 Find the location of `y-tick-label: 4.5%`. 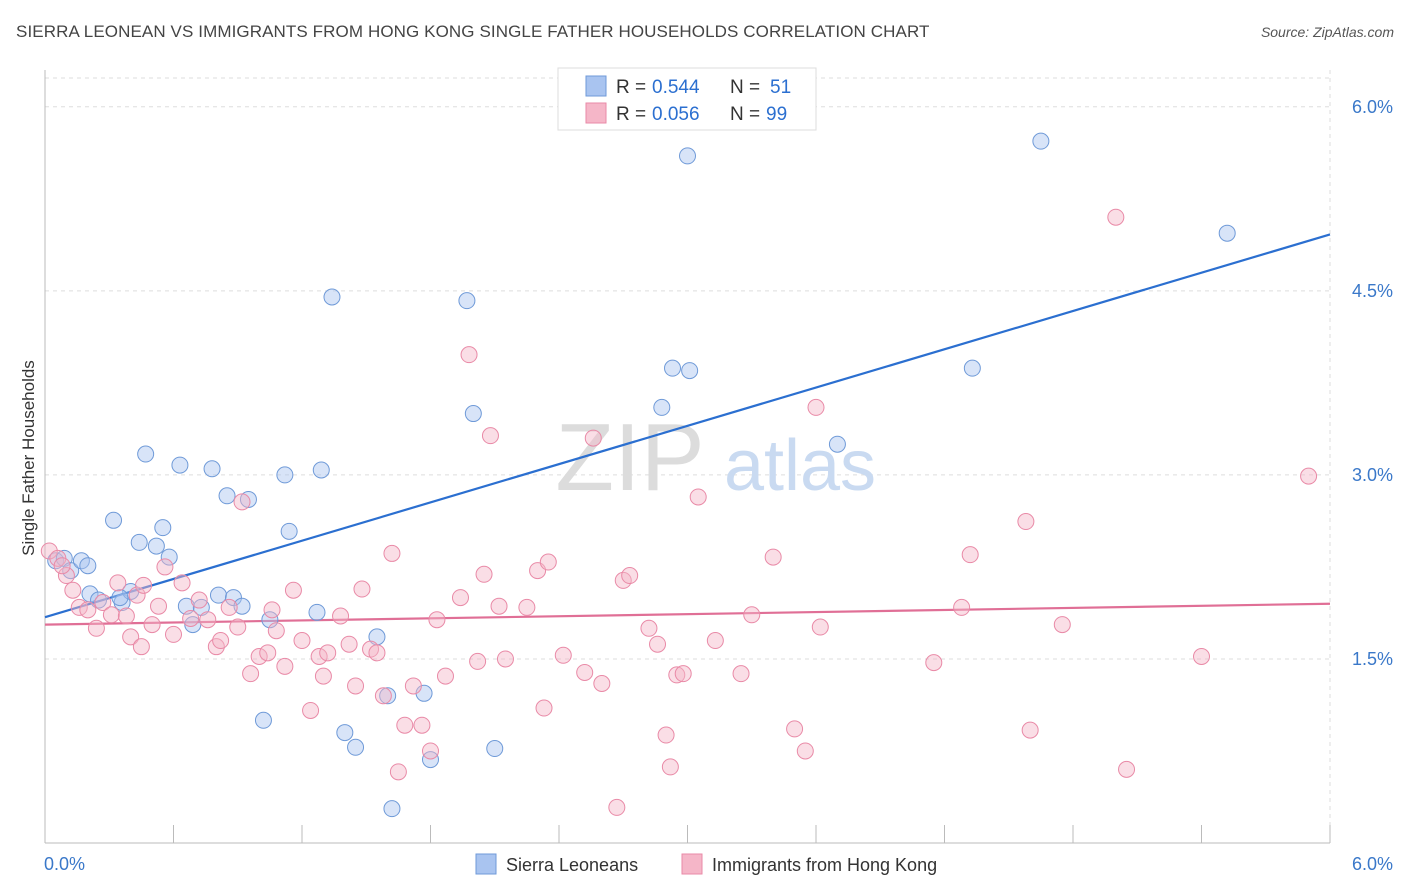

y-tick-label: 4.5% is located at coordinates (1372, 291).